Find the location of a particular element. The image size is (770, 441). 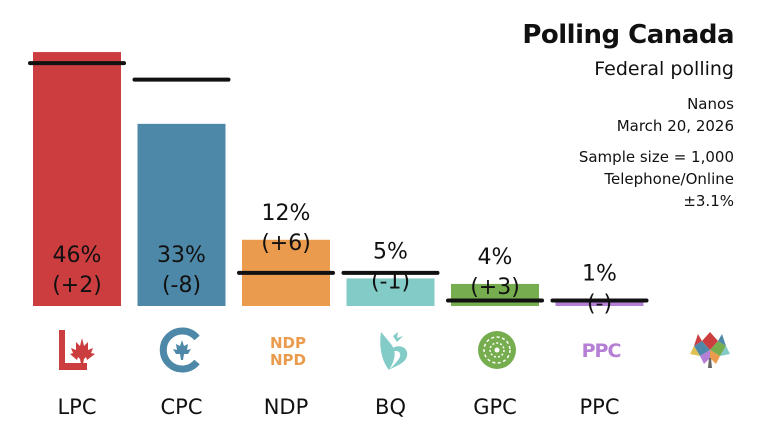

gpc-flower-icon is located at coordinates (497, 350).